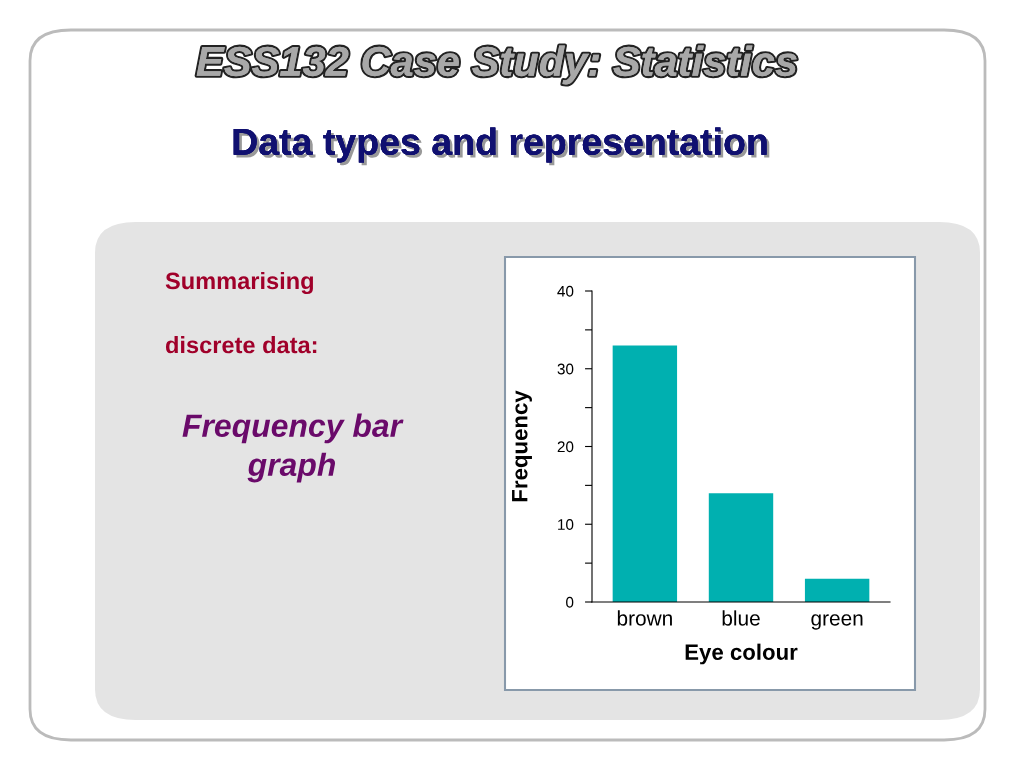 The height and width of the screenshot is (768, 1024). What do you see at coordinates (566, 524) in the screenshot?
I see `y-tick-label: 10` at bounding box center [566, 524].